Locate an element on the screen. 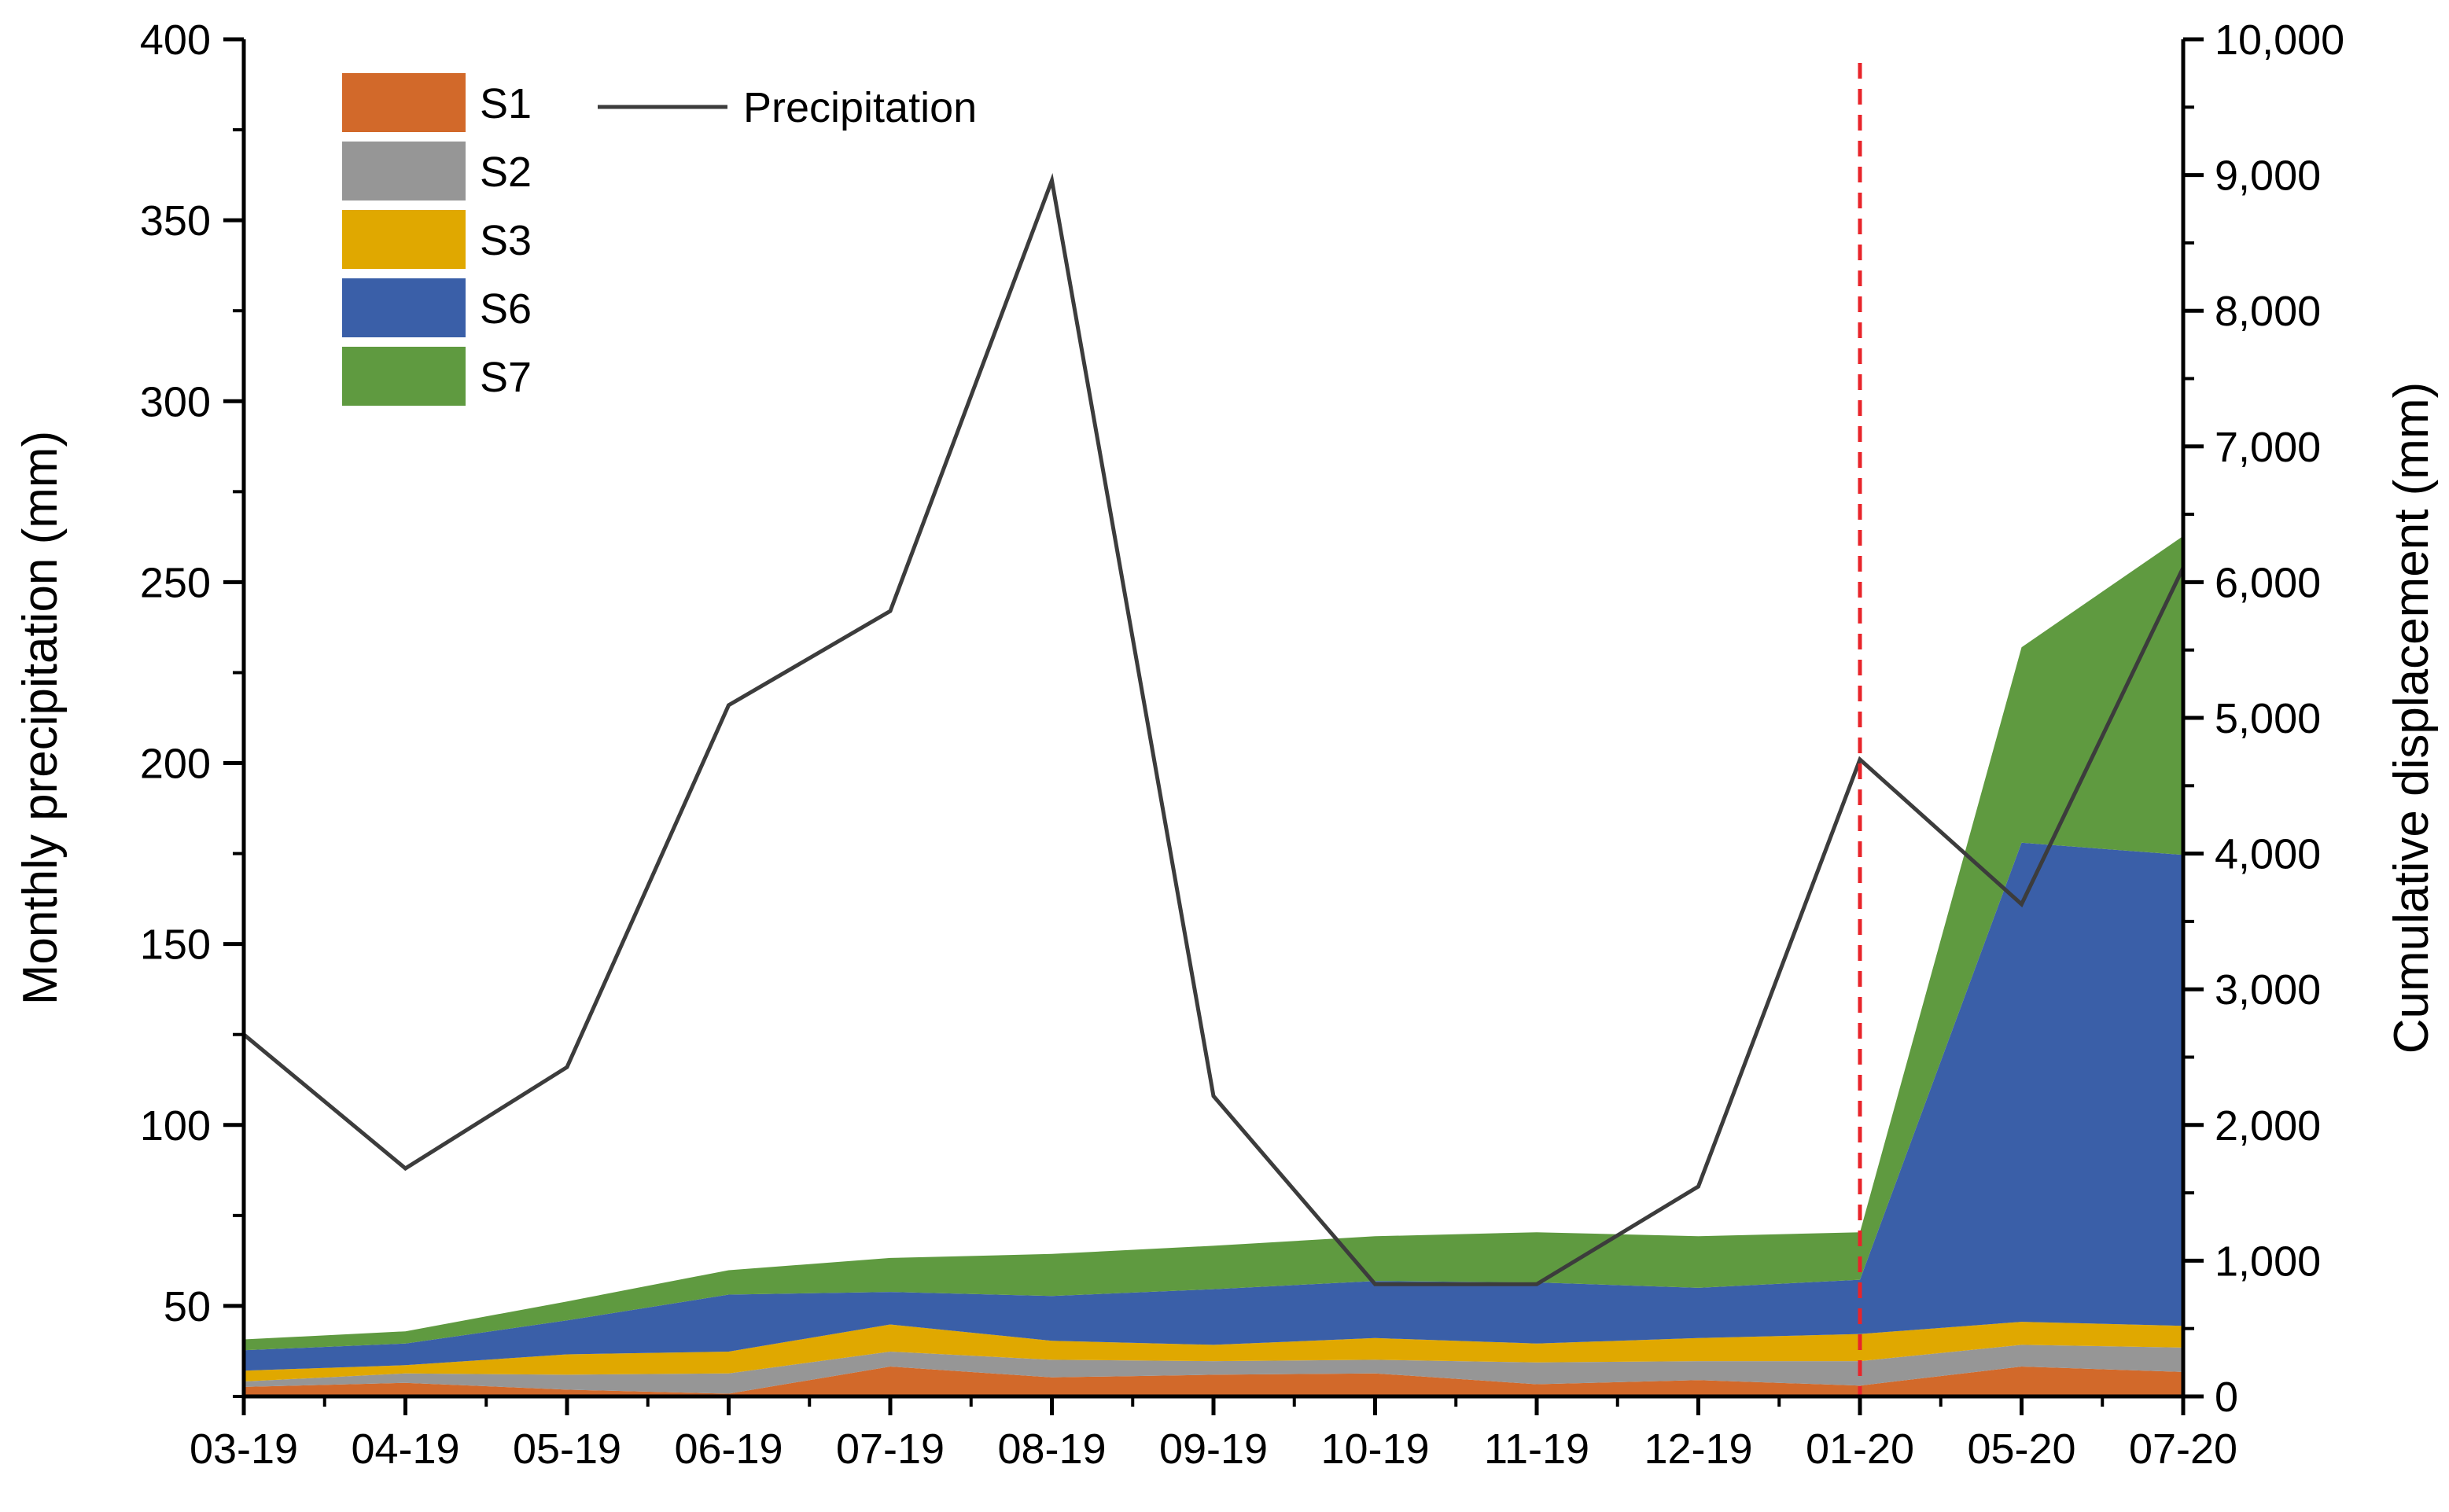  x-tick-label: 05-20 is located at coordinates (2021, 1449).